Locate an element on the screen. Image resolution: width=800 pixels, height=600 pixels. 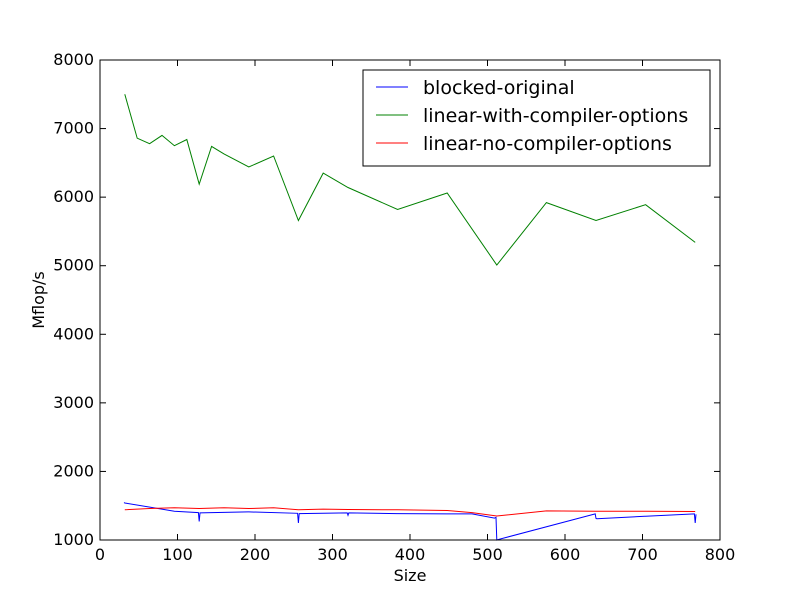
x-tick-label: 600 is located at coordinates (565, 554).